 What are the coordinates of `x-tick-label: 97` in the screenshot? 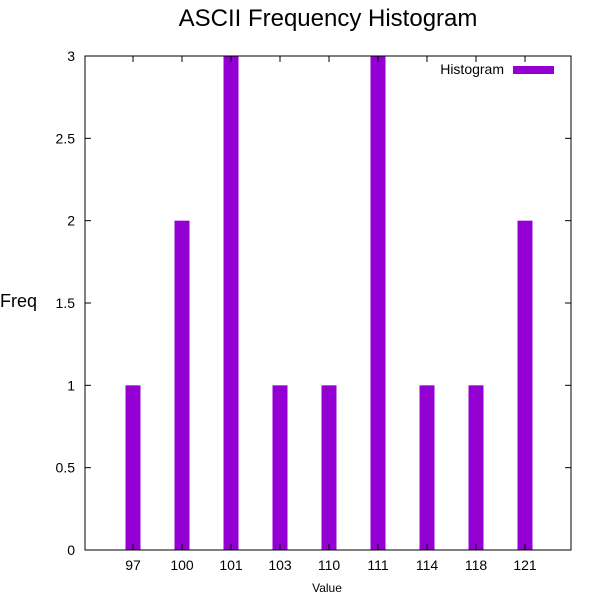 It's located at (133, 565).